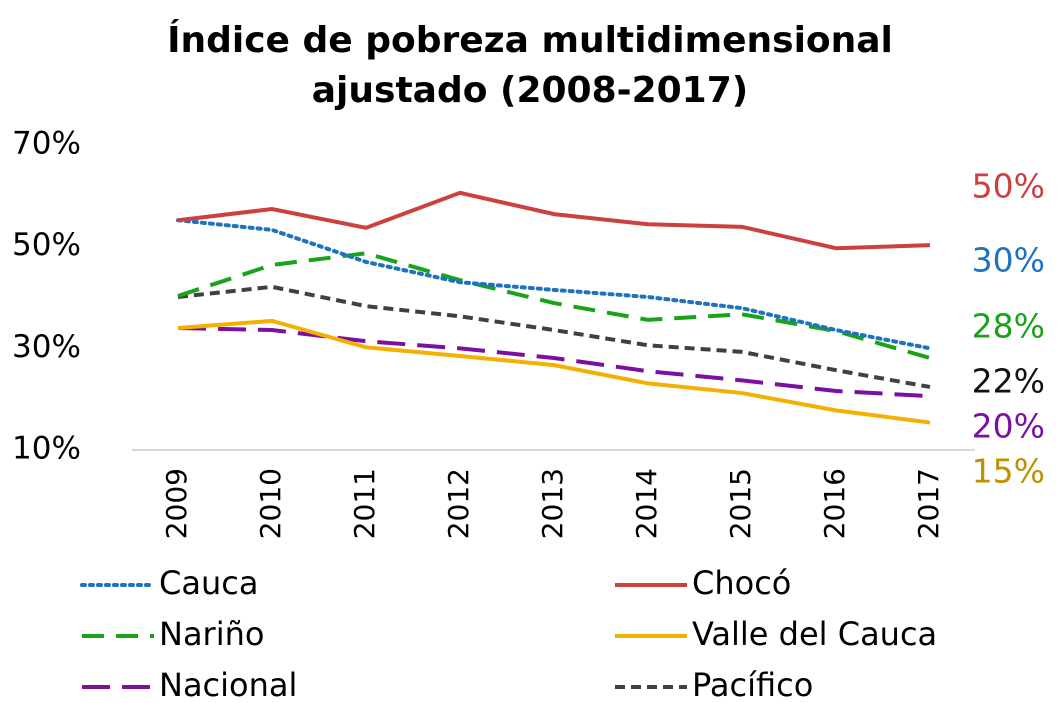 This screenshot has height=703, width=1058. What do you see at coordinates (928, 503) in the screenshot?
I see `x-tick-label: 2017` at bounding box center [928, 503].